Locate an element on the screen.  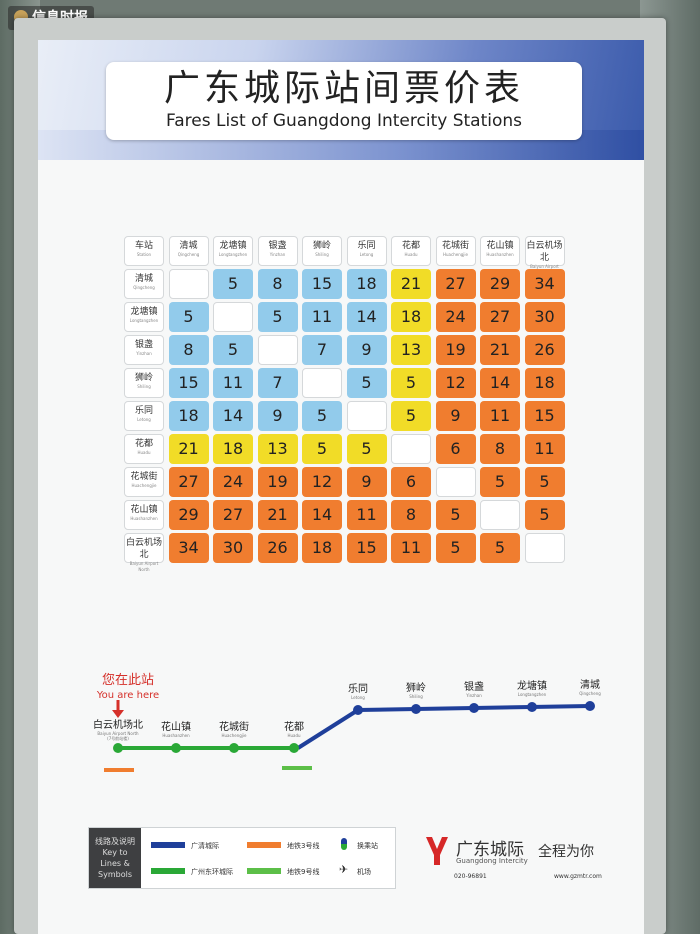
fare-cell: 24 is located at coordinates (455, 317).